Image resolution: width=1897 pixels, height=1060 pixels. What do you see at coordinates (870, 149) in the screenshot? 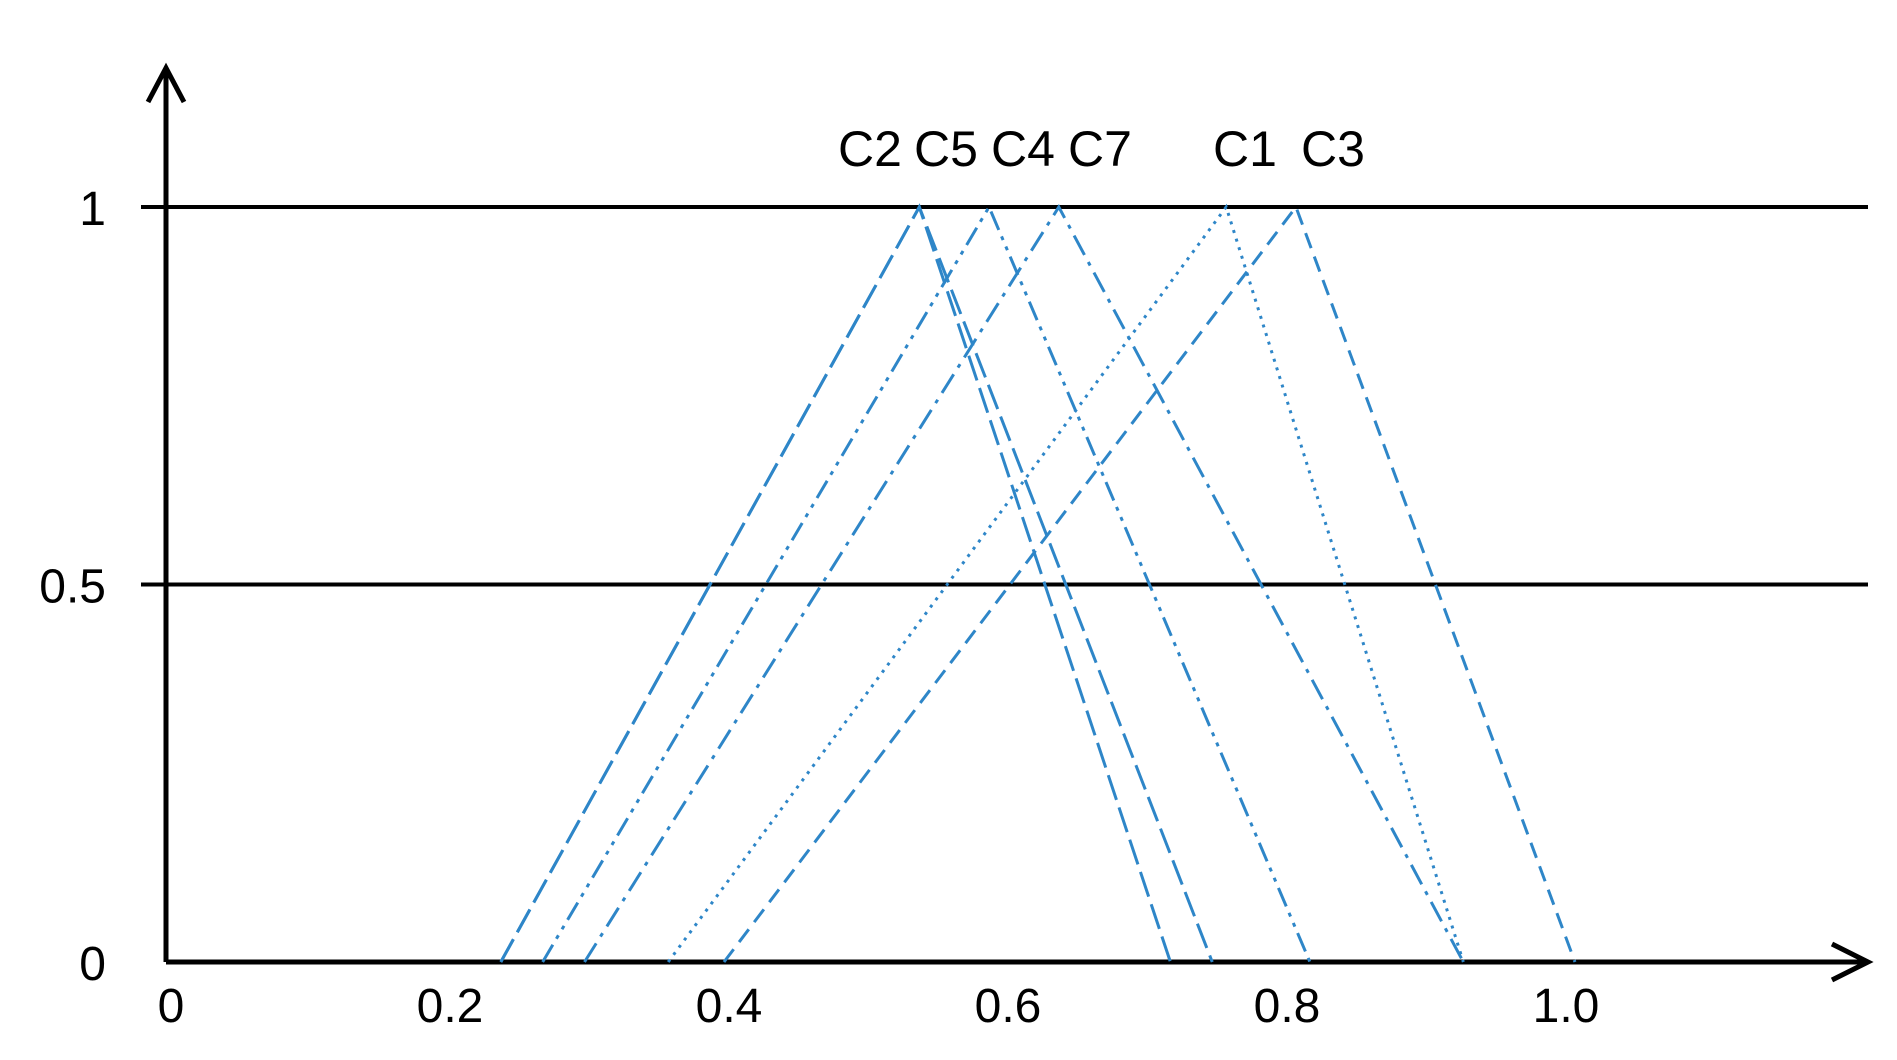
I see `series-label-c2: C2` at bounding box center [870, 149].